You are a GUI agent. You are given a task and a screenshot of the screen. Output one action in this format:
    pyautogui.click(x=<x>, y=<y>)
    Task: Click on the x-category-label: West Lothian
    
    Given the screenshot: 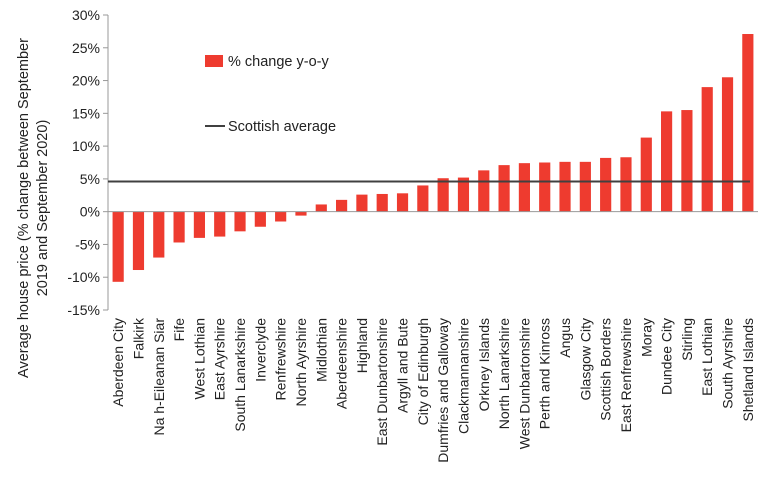 What is the action you would take?
    pyautogui.click(x=199, y=358)
    